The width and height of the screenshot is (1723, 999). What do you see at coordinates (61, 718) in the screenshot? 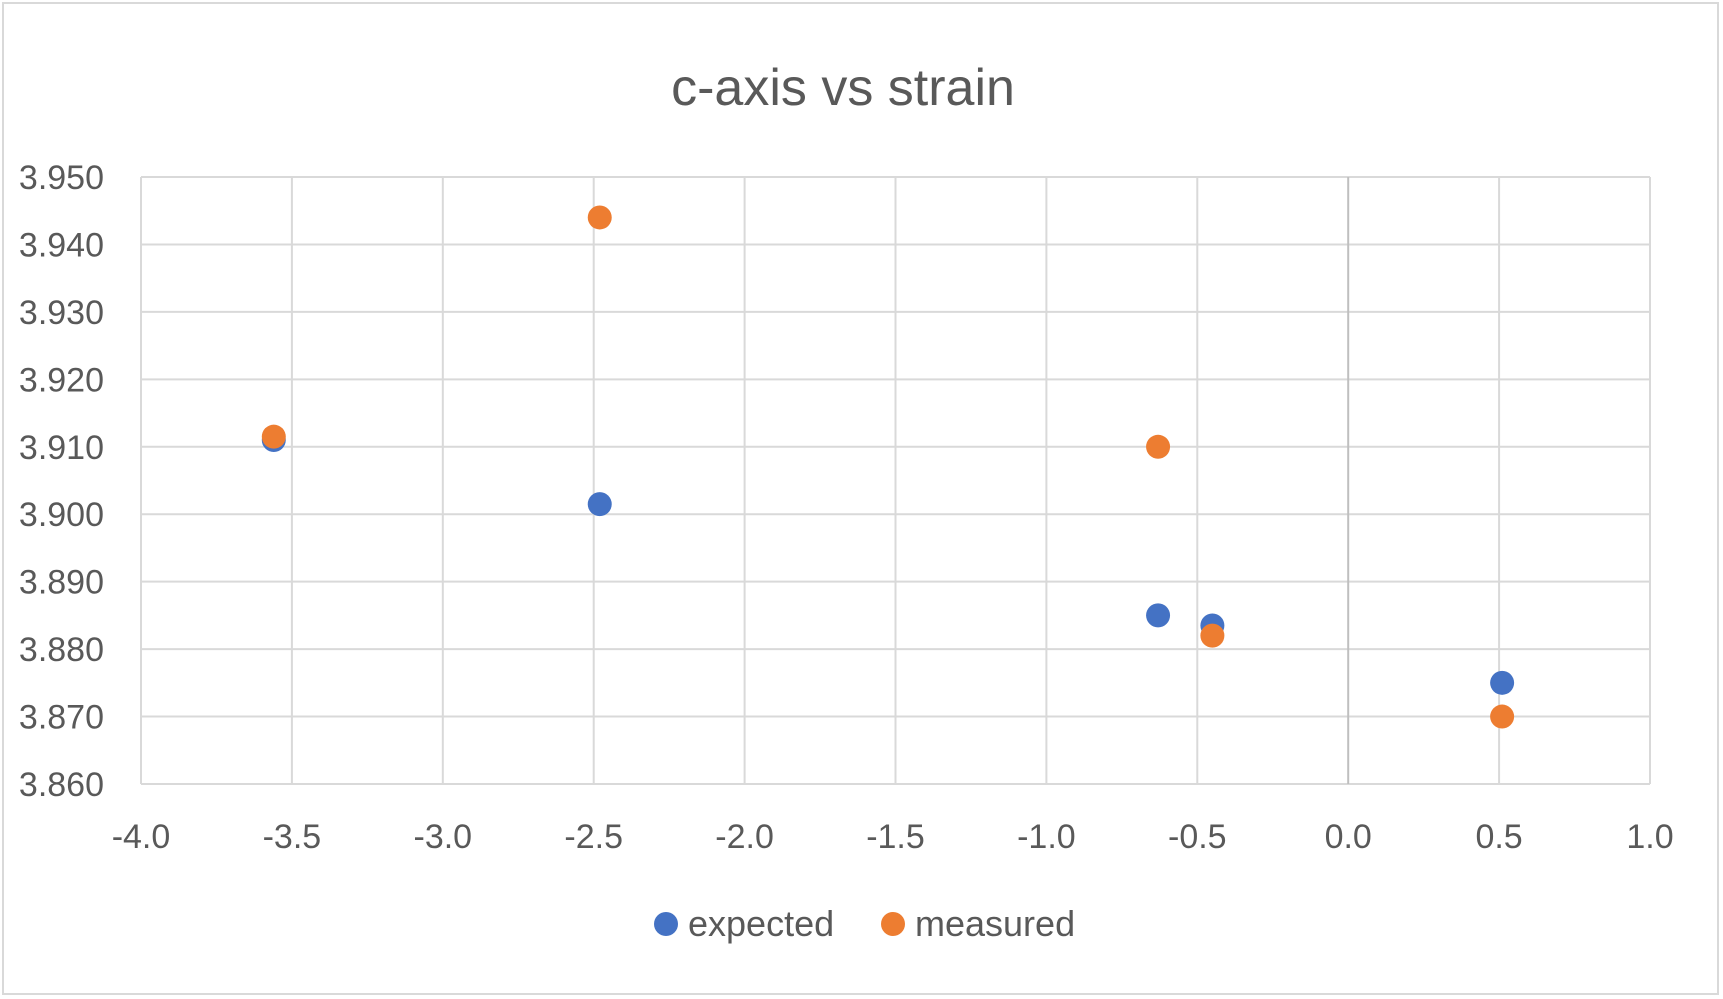
I see `y-tick-label: 3.870` at bounding box center [61, 718].